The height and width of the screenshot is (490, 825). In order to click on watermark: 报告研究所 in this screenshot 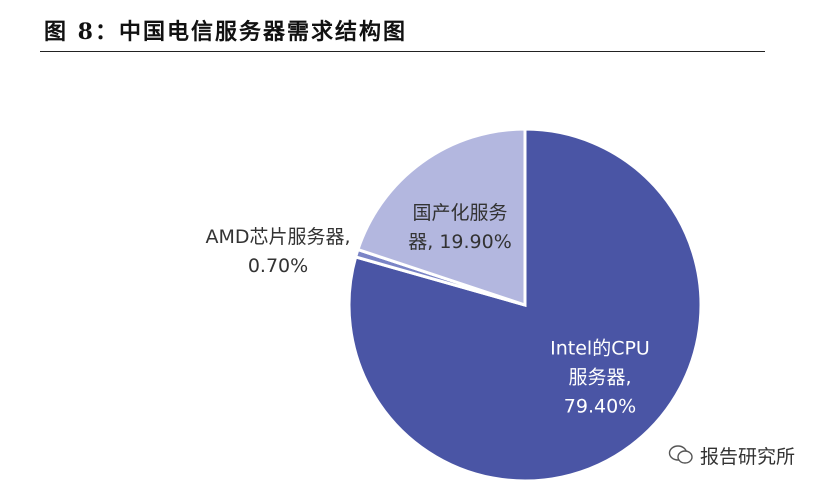, I will do `click(748, 457)`.